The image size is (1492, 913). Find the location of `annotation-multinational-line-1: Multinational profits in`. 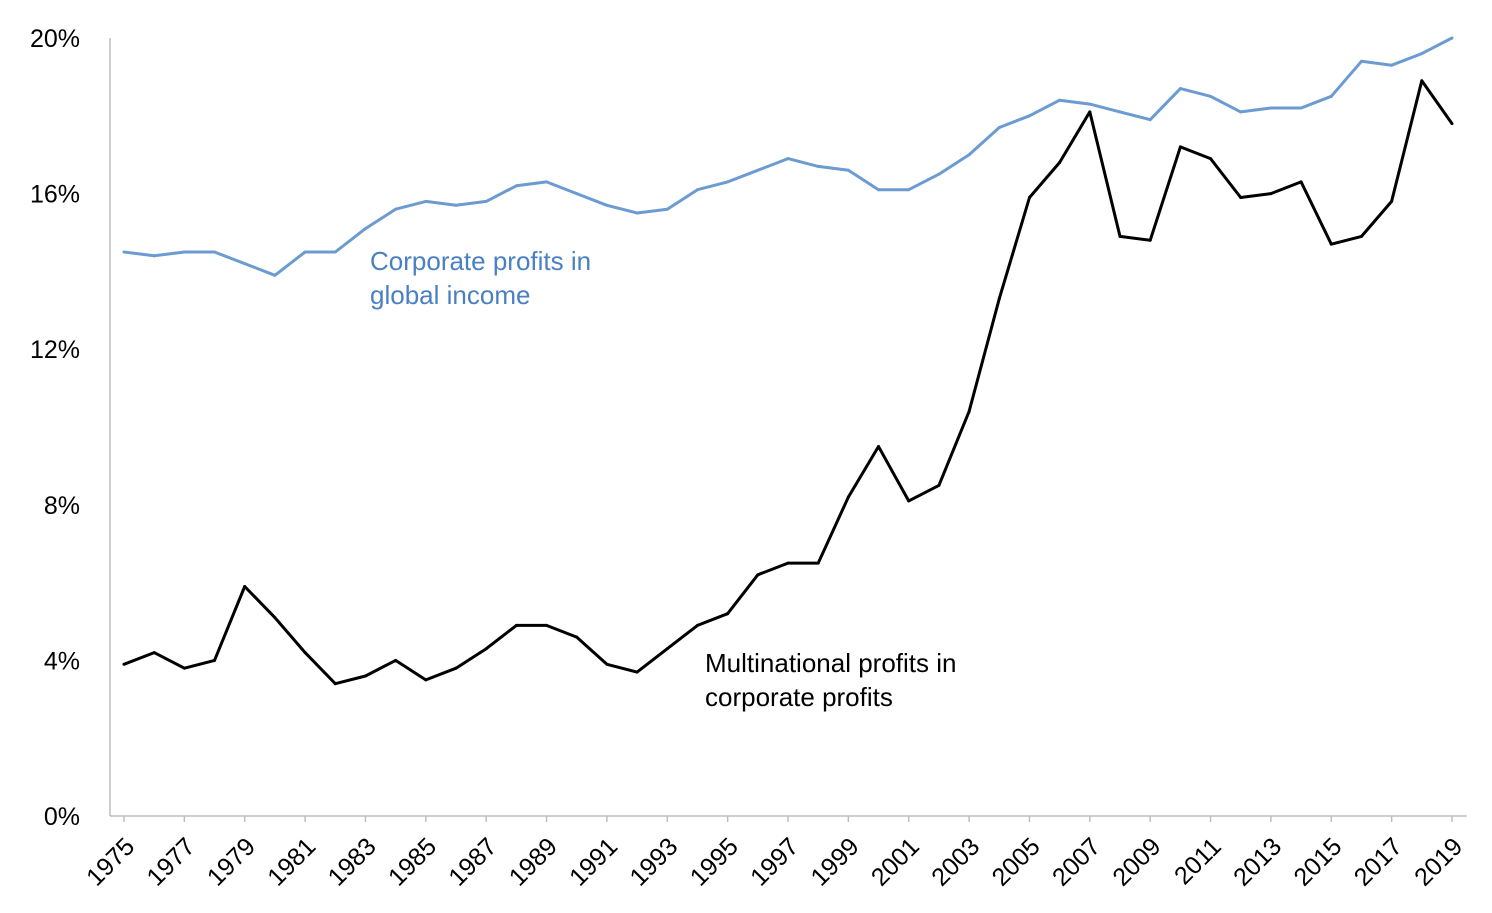

annotation-multinational-line-1: Multinational profits in is located at coordinates (830, 663).